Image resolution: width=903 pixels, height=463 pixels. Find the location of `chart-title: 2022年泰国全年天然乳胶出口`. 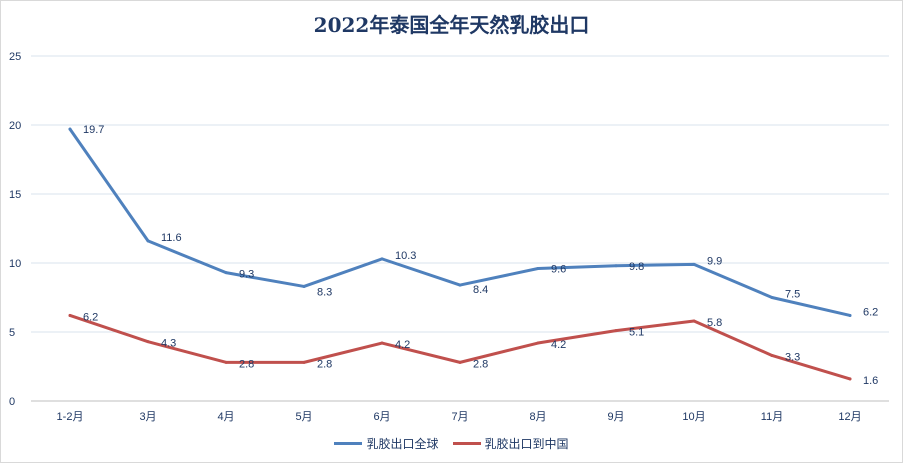

chart-title: 2022年泰国全年天然乳胶出口 is located at coordinates (451, 25).